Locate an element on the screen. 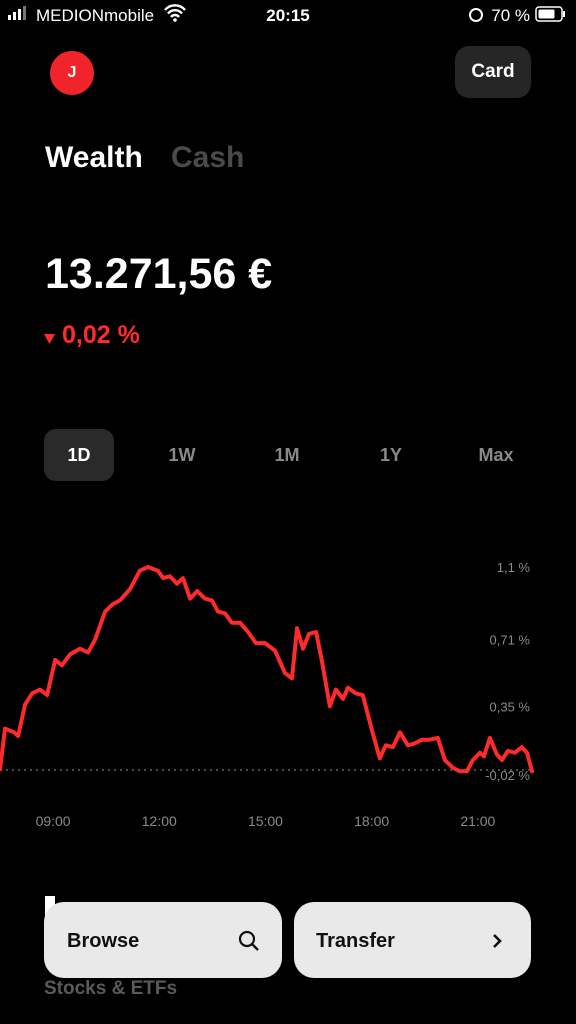 This screenshot has height=1024, width=576. tab-wealth: Wealth is located at coordinates (94, 157).